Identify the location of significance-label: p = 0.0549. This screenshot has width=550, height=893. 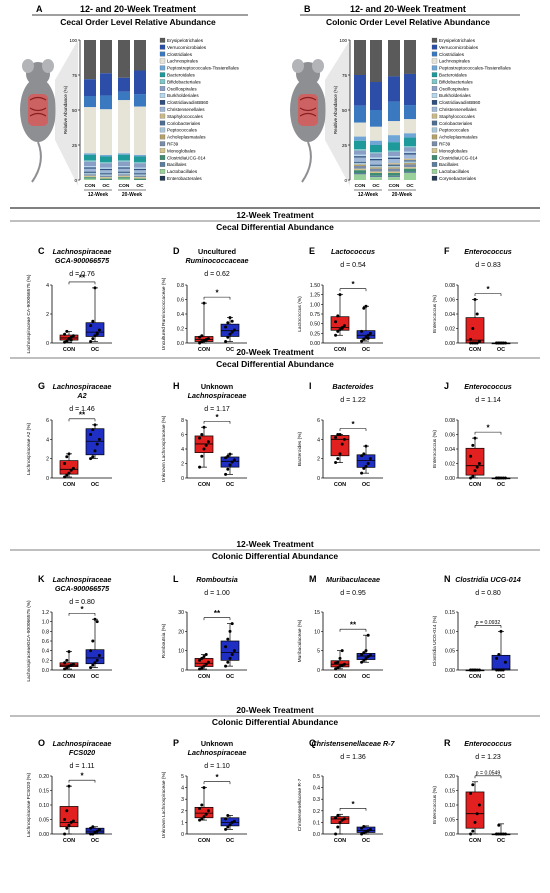
(488, 773).